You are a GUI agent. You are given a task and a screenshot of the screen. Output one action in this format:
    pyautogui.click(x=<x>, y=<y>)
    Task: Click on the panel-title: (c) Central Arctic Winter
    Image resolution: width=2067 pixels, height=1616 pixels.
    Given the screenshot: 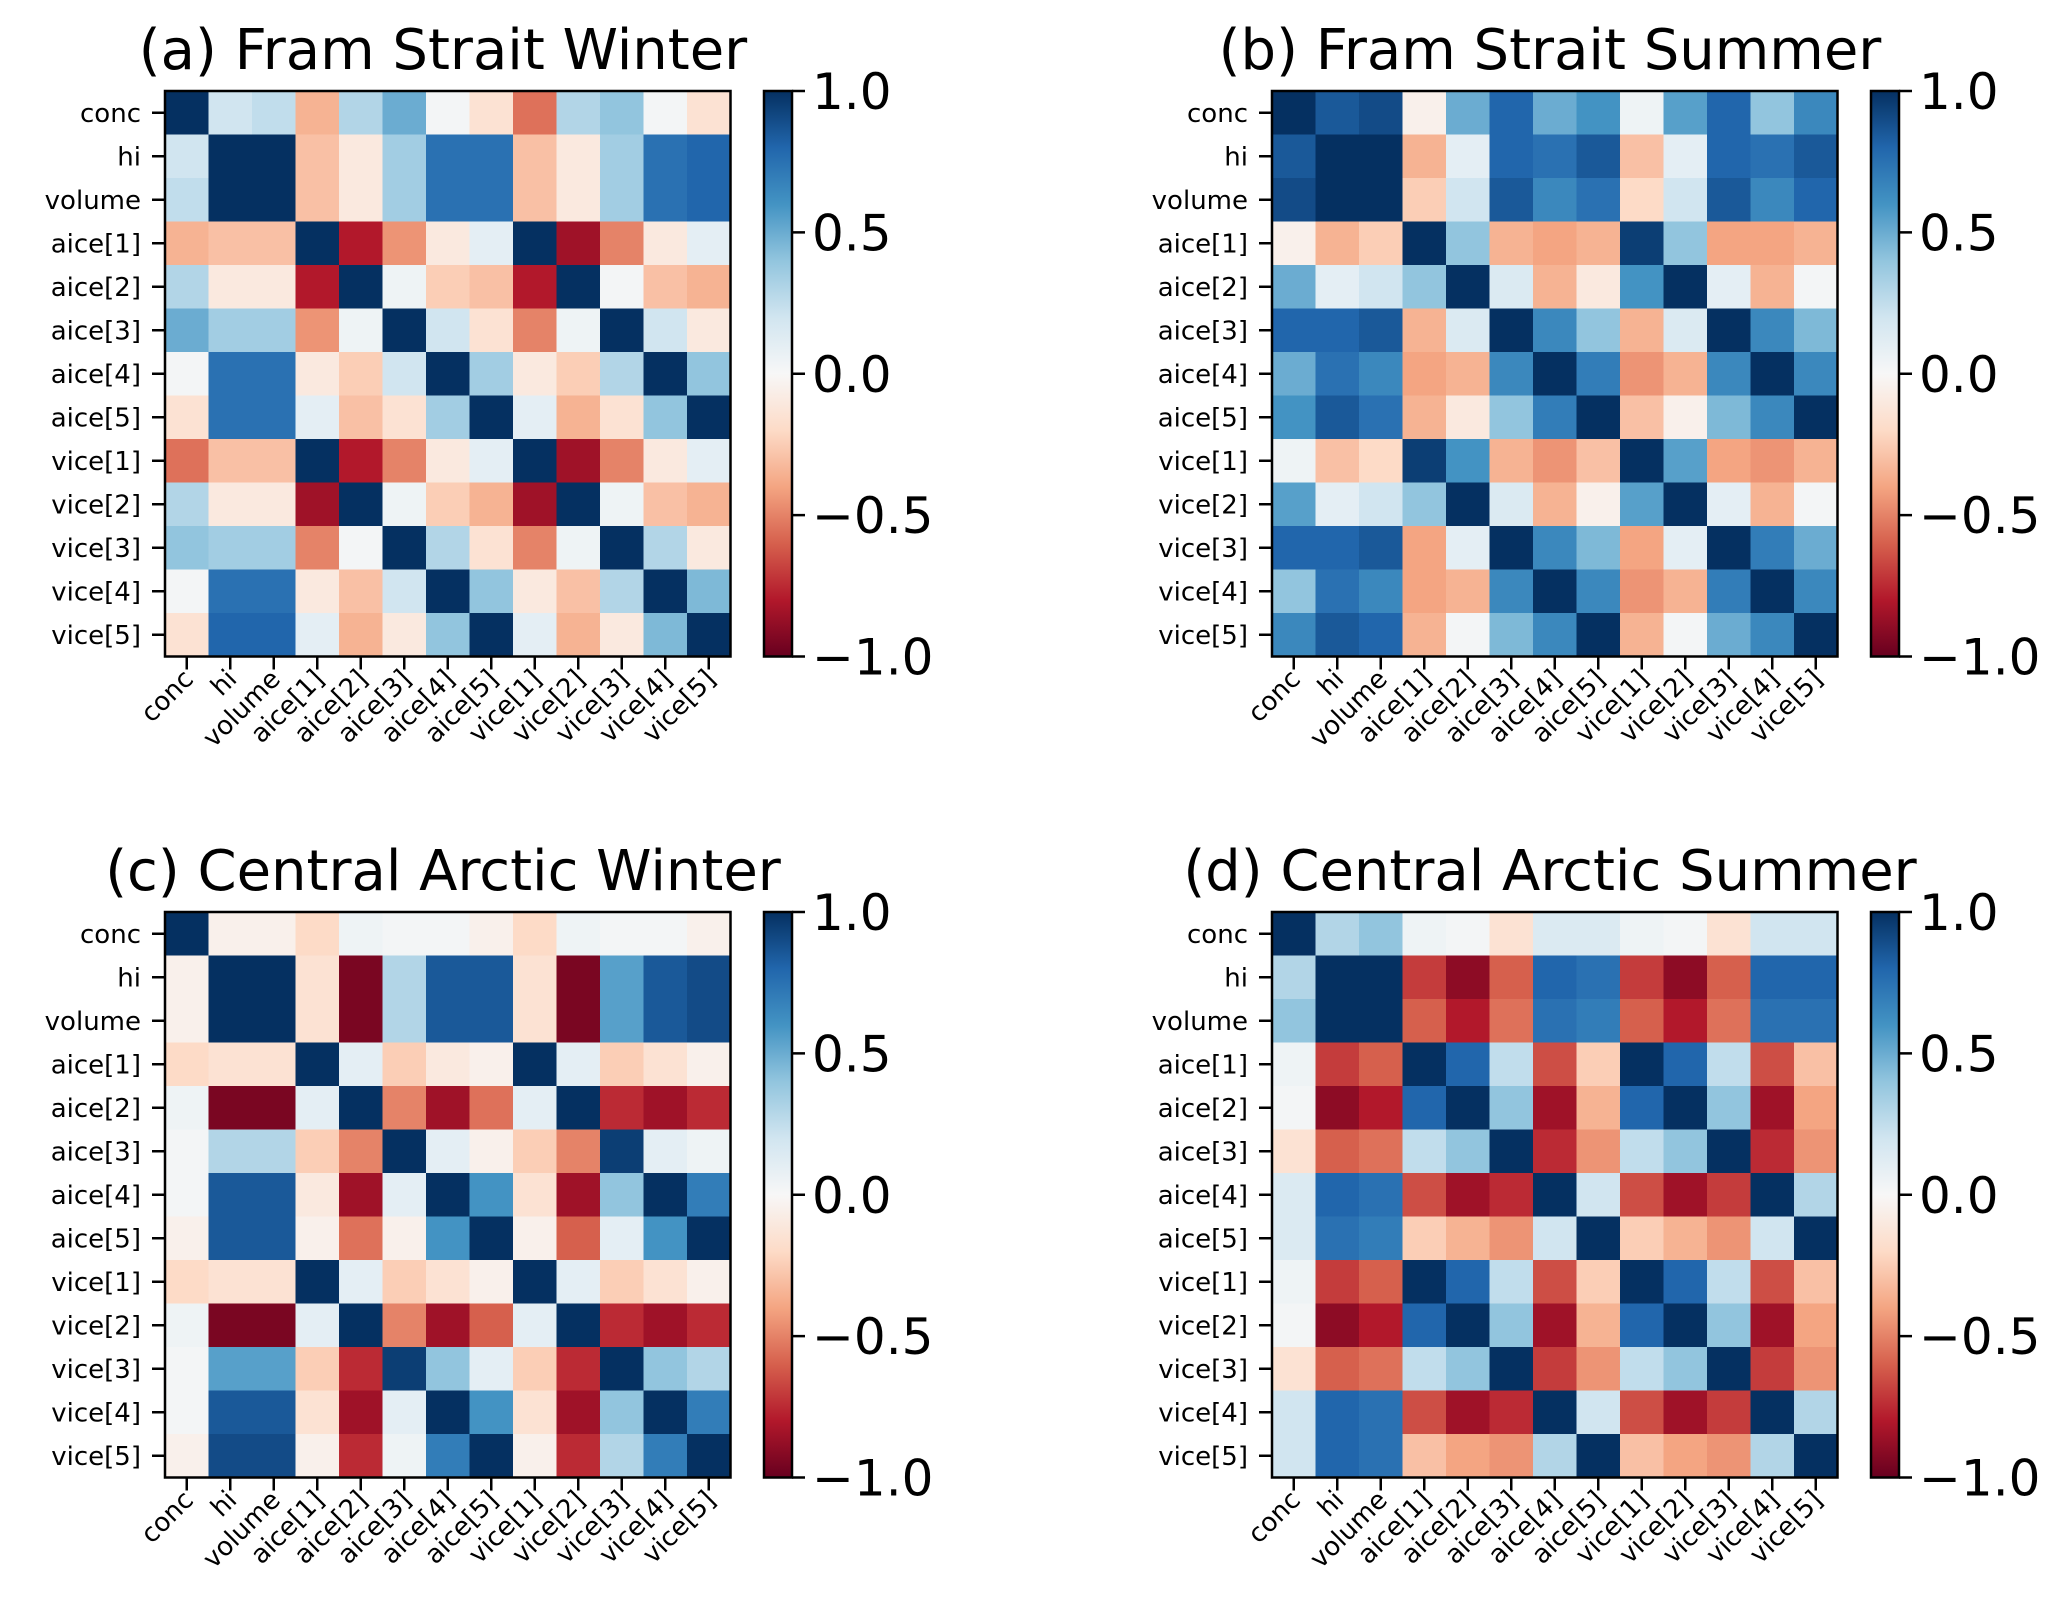 What is the action you would take?
    pyautogui.click(x=443, y=871)
    